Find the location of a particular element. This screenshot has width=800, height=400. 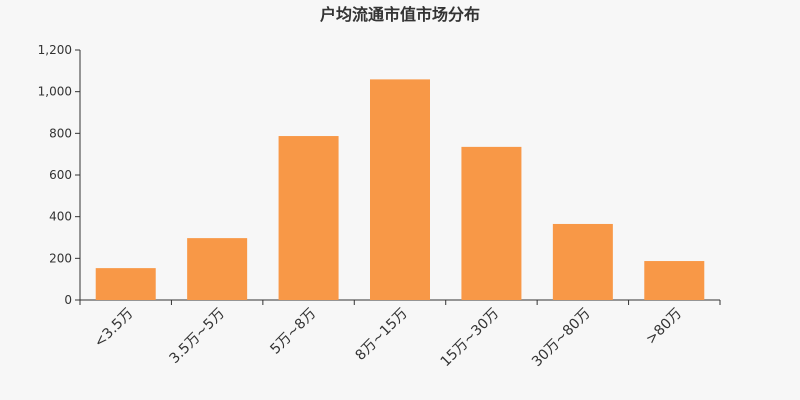

y-tick-label: 0 is located at coordinates (68, 300).